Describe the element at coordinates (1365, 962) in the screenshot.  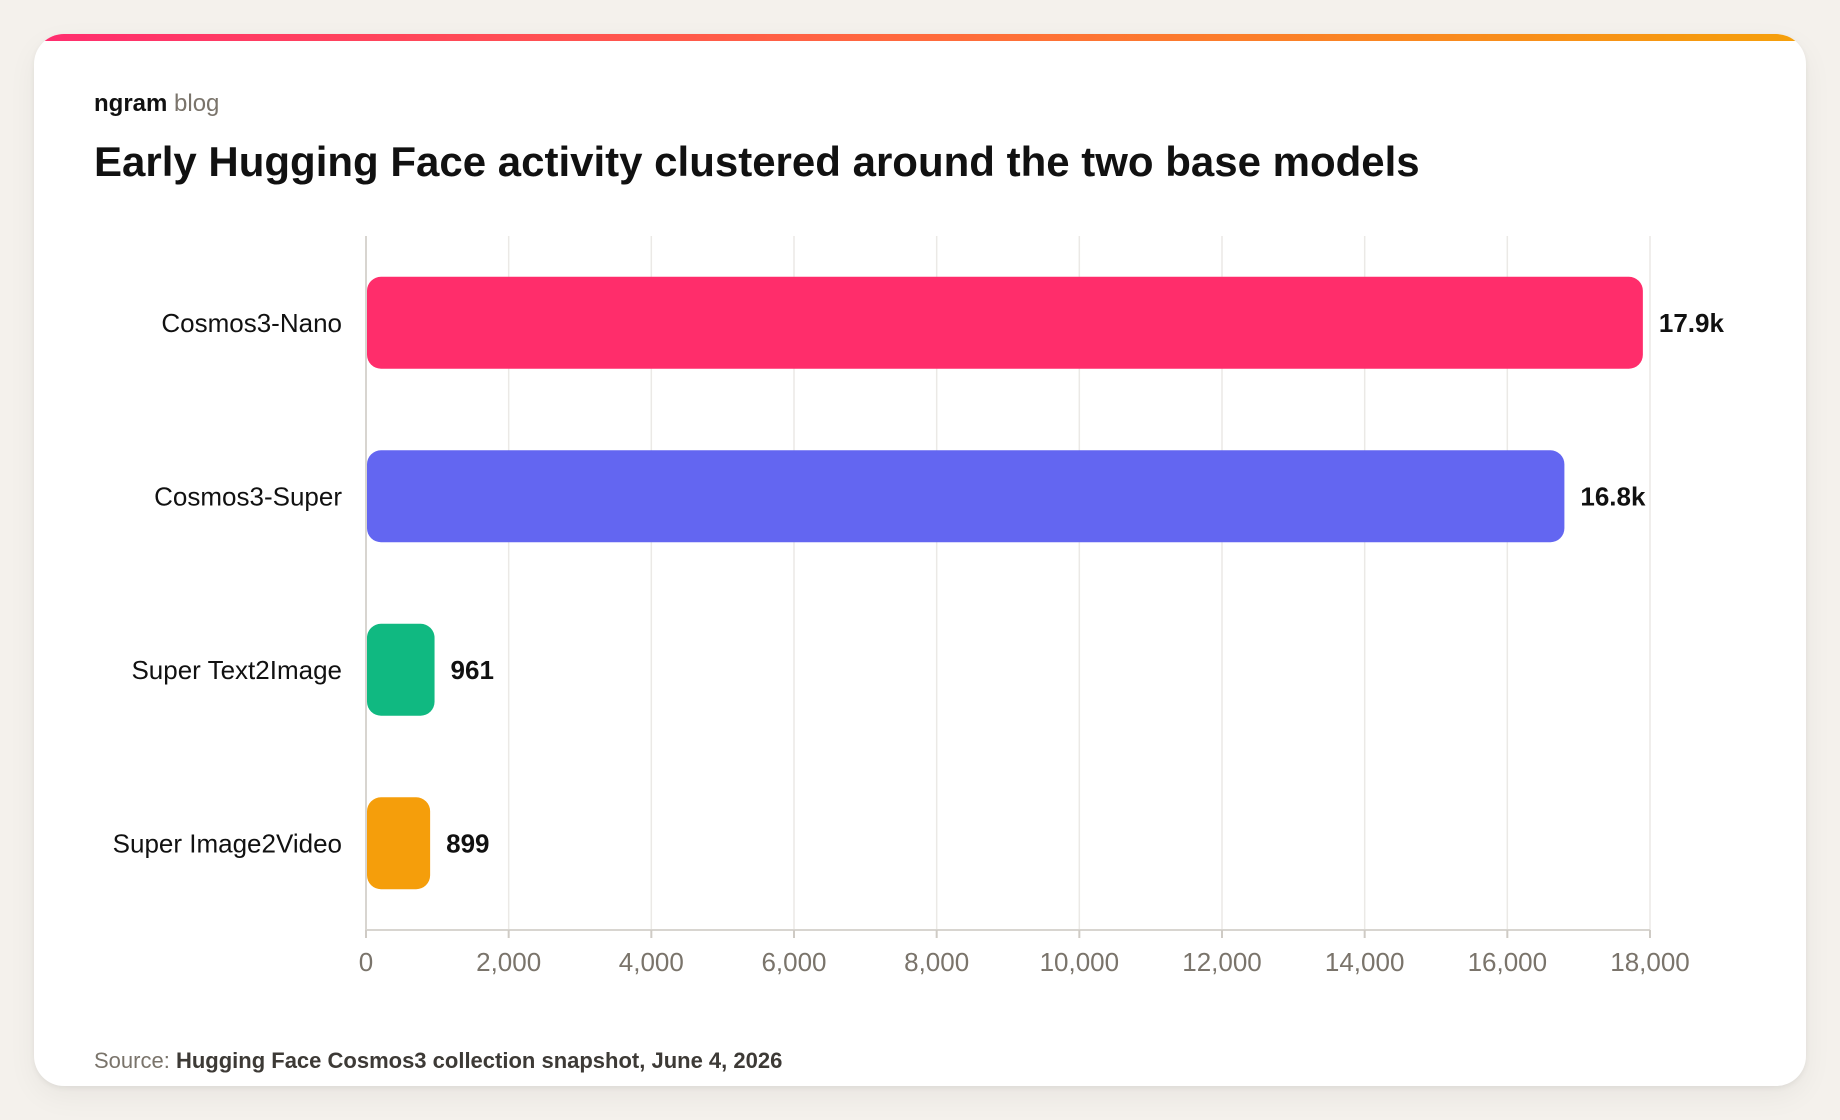
I see `x-tick-label: 14,000` at that location.